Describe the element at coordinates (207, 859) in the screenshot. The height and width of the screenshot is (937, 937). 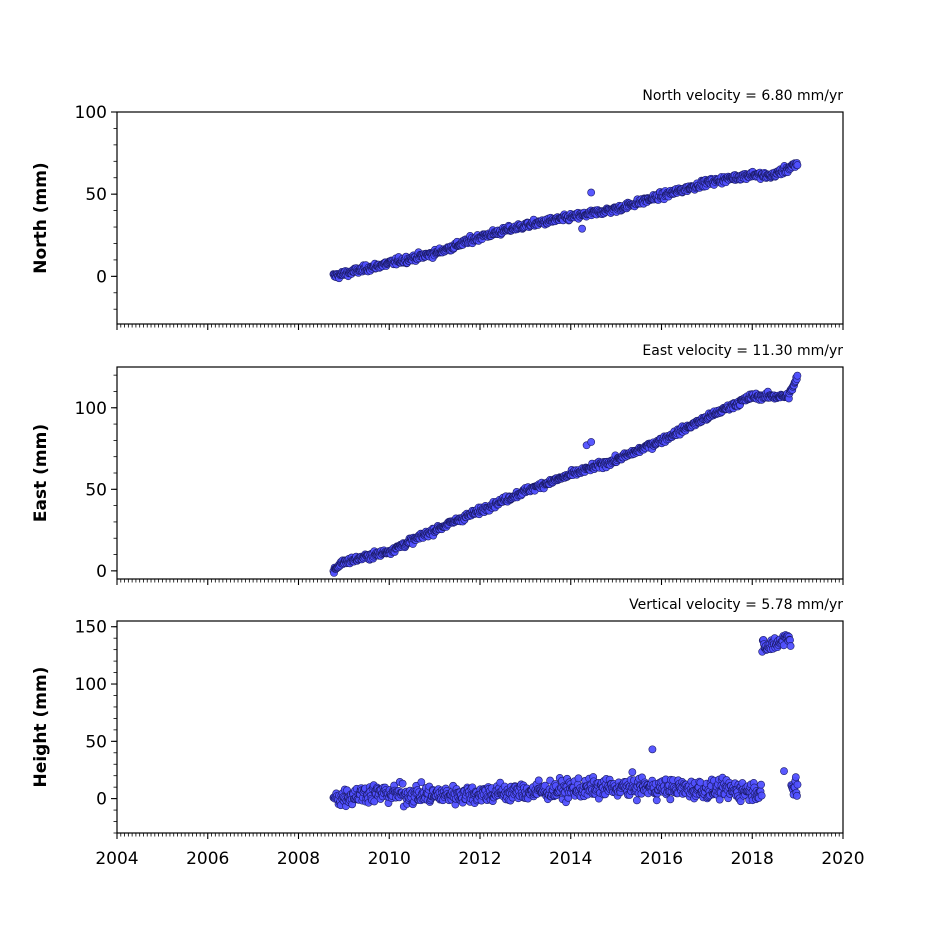
I see `x-tick-label: 2006` at that location.